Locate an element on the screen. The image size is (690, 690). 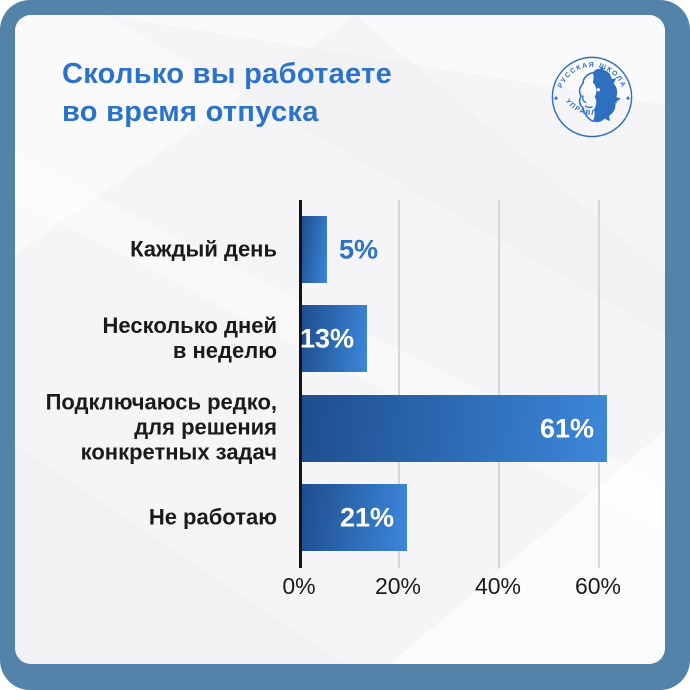
logo-svg: РУССКАЯ ШКОЛА УПРАВЛЕНИЯ ◆ ◆ is located at coordinates (592, 97).